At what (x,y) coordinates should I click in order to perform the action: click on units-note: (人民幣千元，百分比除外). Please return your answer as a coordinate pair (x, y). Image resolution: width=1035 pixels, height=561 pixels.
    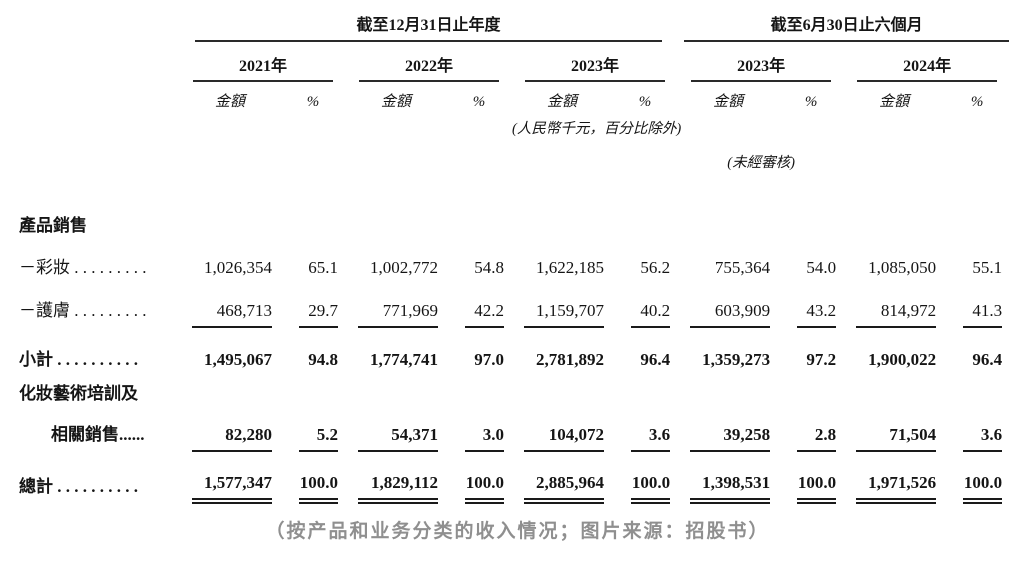
    Looking at the image, I should click on (597, 129).